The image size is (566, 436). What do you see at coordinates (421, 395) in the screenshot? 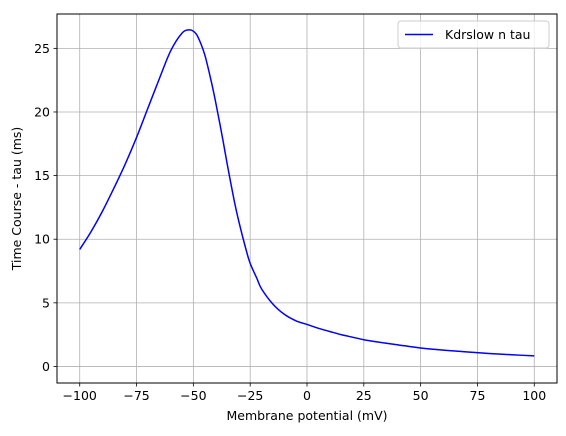
I see `x-tick-label: 50` at bounding box center [421, 395].